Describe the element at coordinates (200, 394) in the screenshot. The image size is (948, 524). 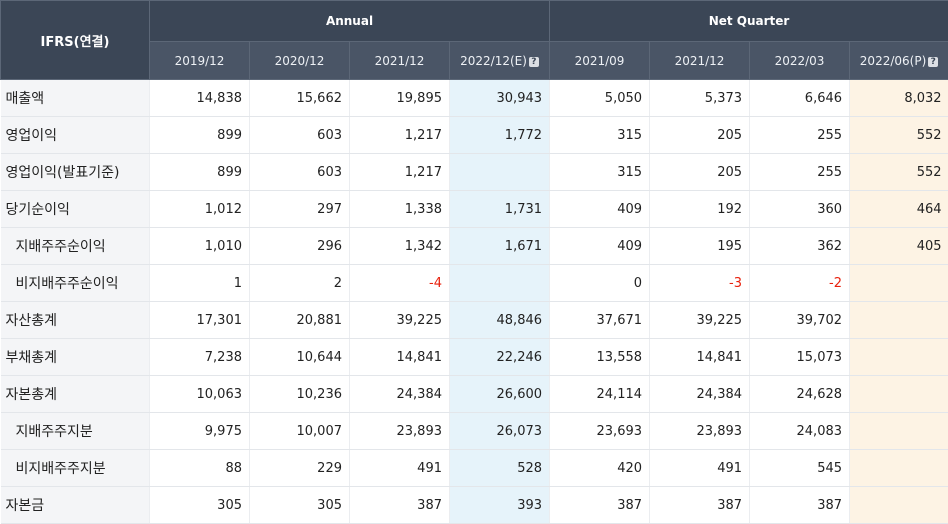
I see `table-cell: 10,063` at that location.